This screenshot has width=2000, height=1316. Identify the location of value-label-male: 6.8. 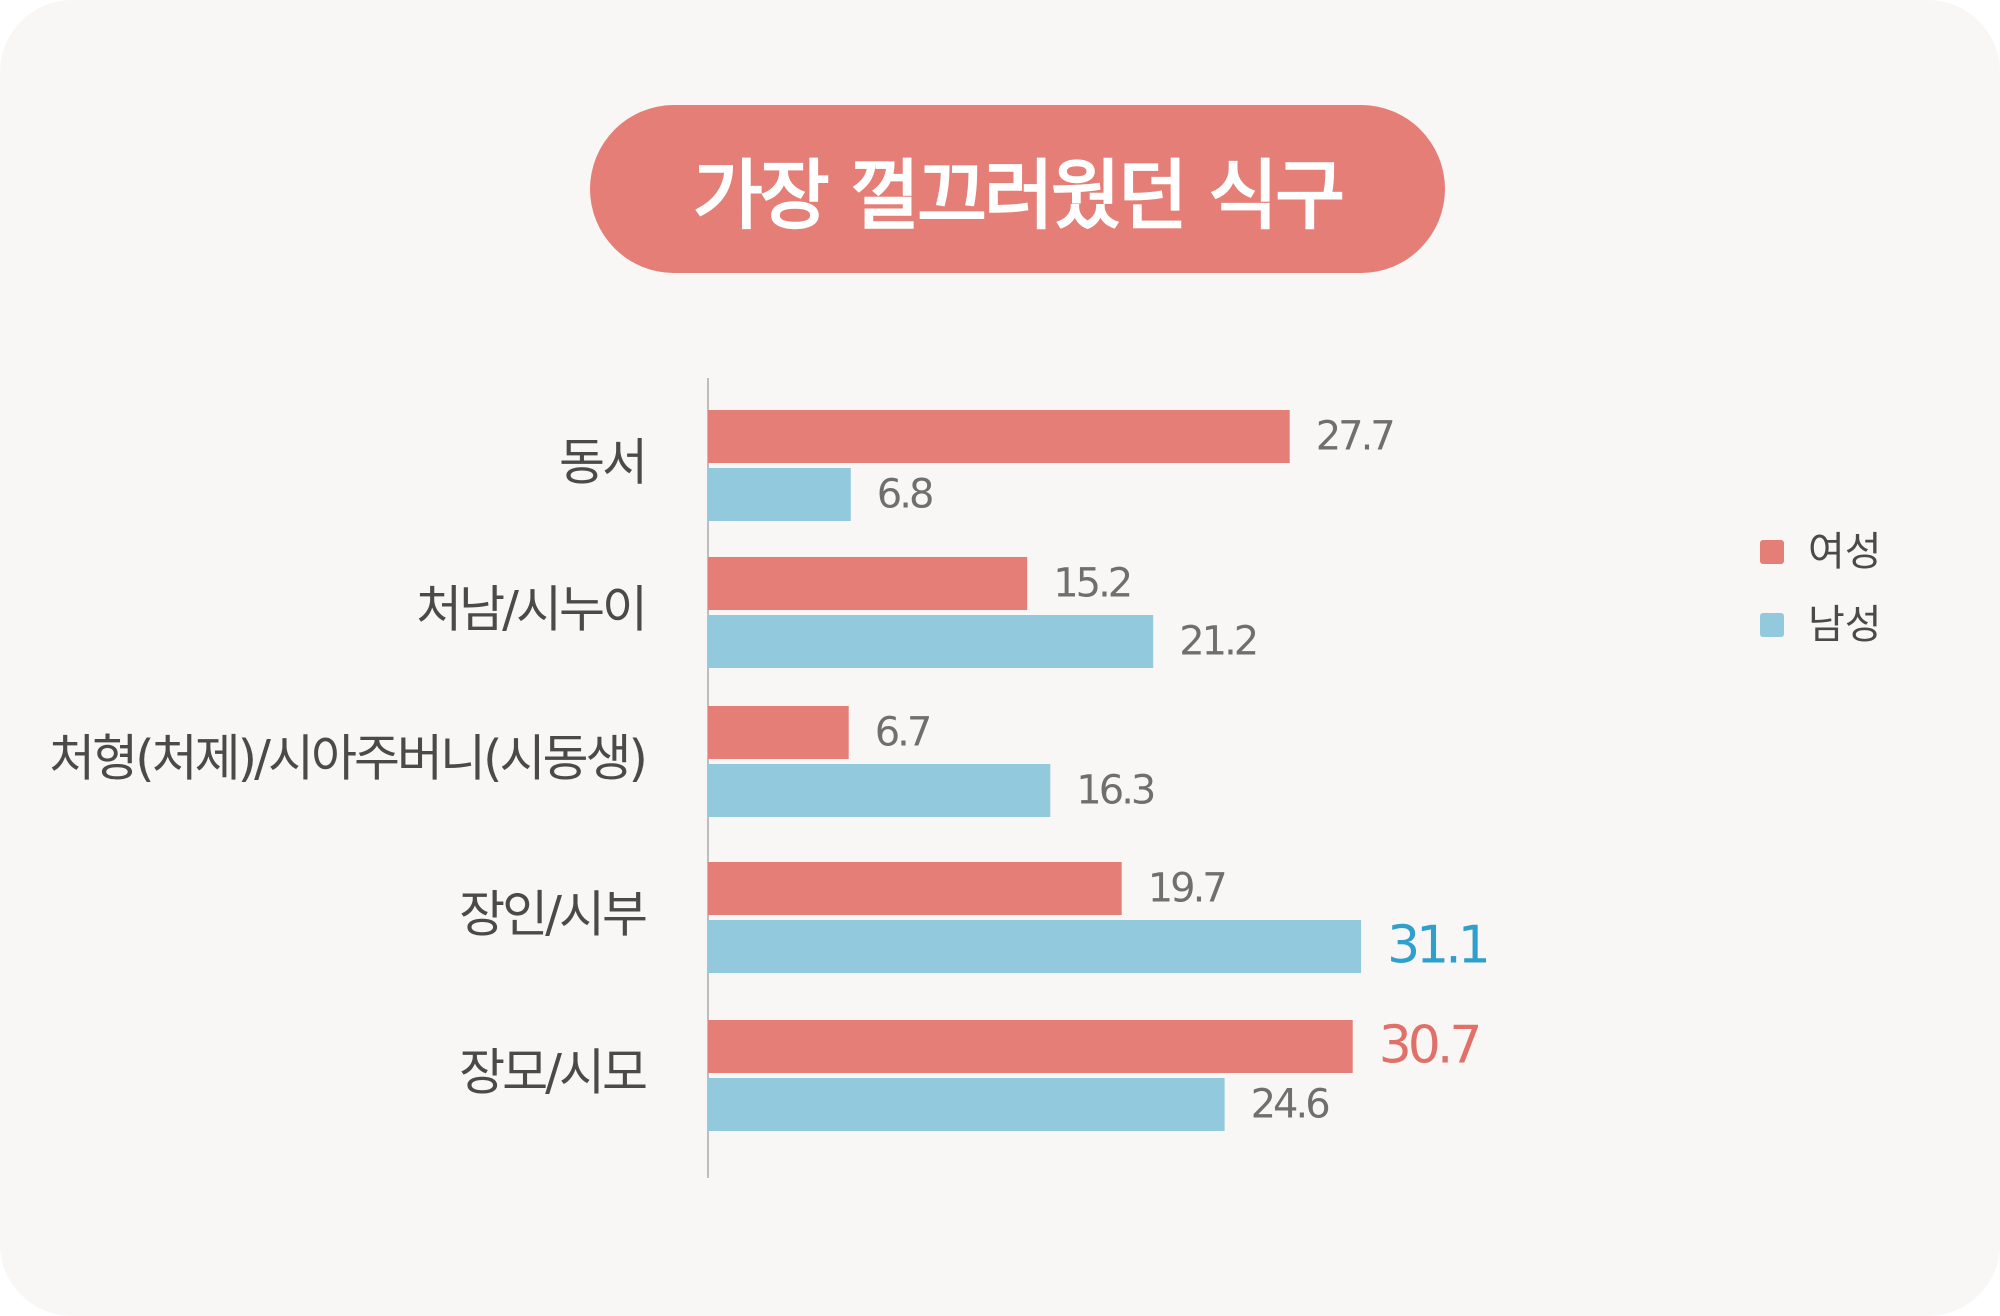
(904, 495).